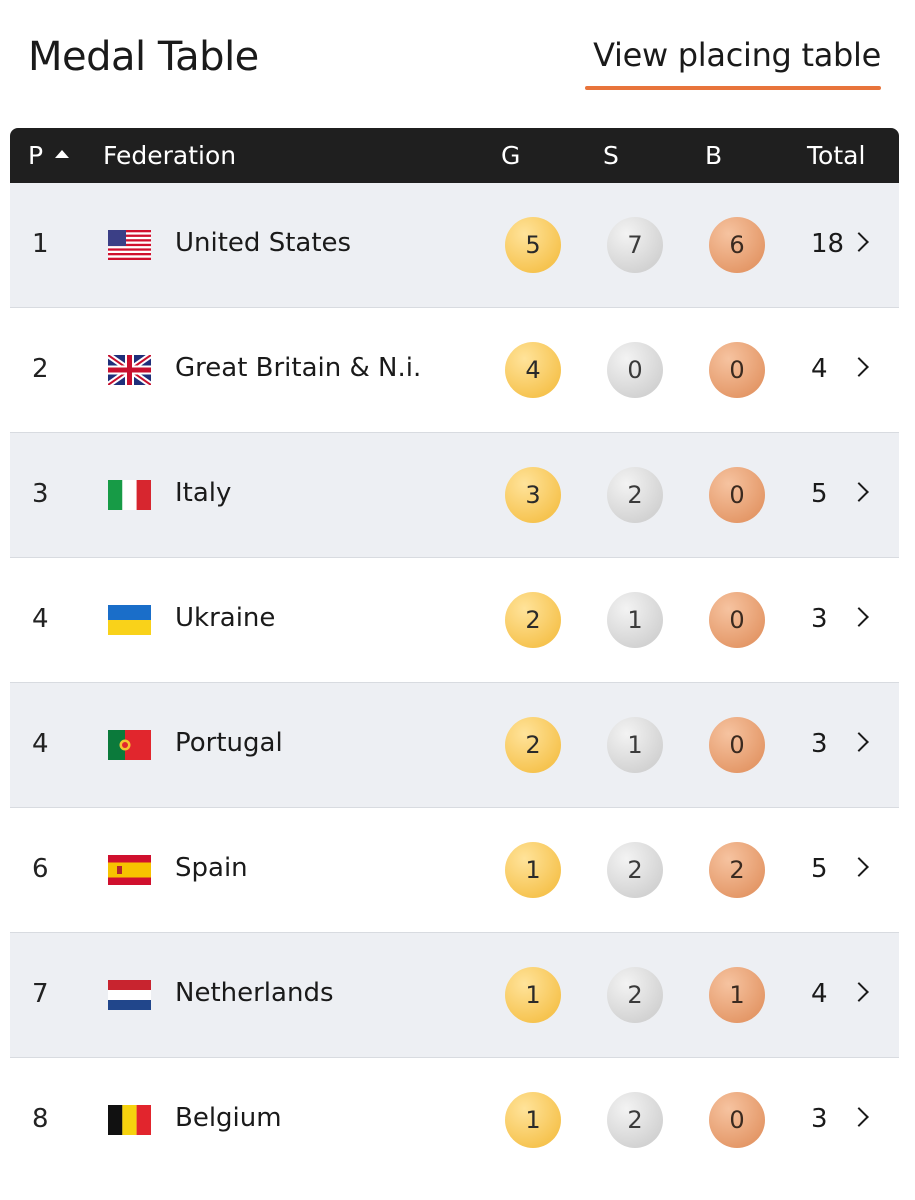 This screenshot has height=1200, width=915. What do you see at coordinates (129, 370) in the screenshot?
I see `gb-flag-icon` at bounding box center [129, 370].